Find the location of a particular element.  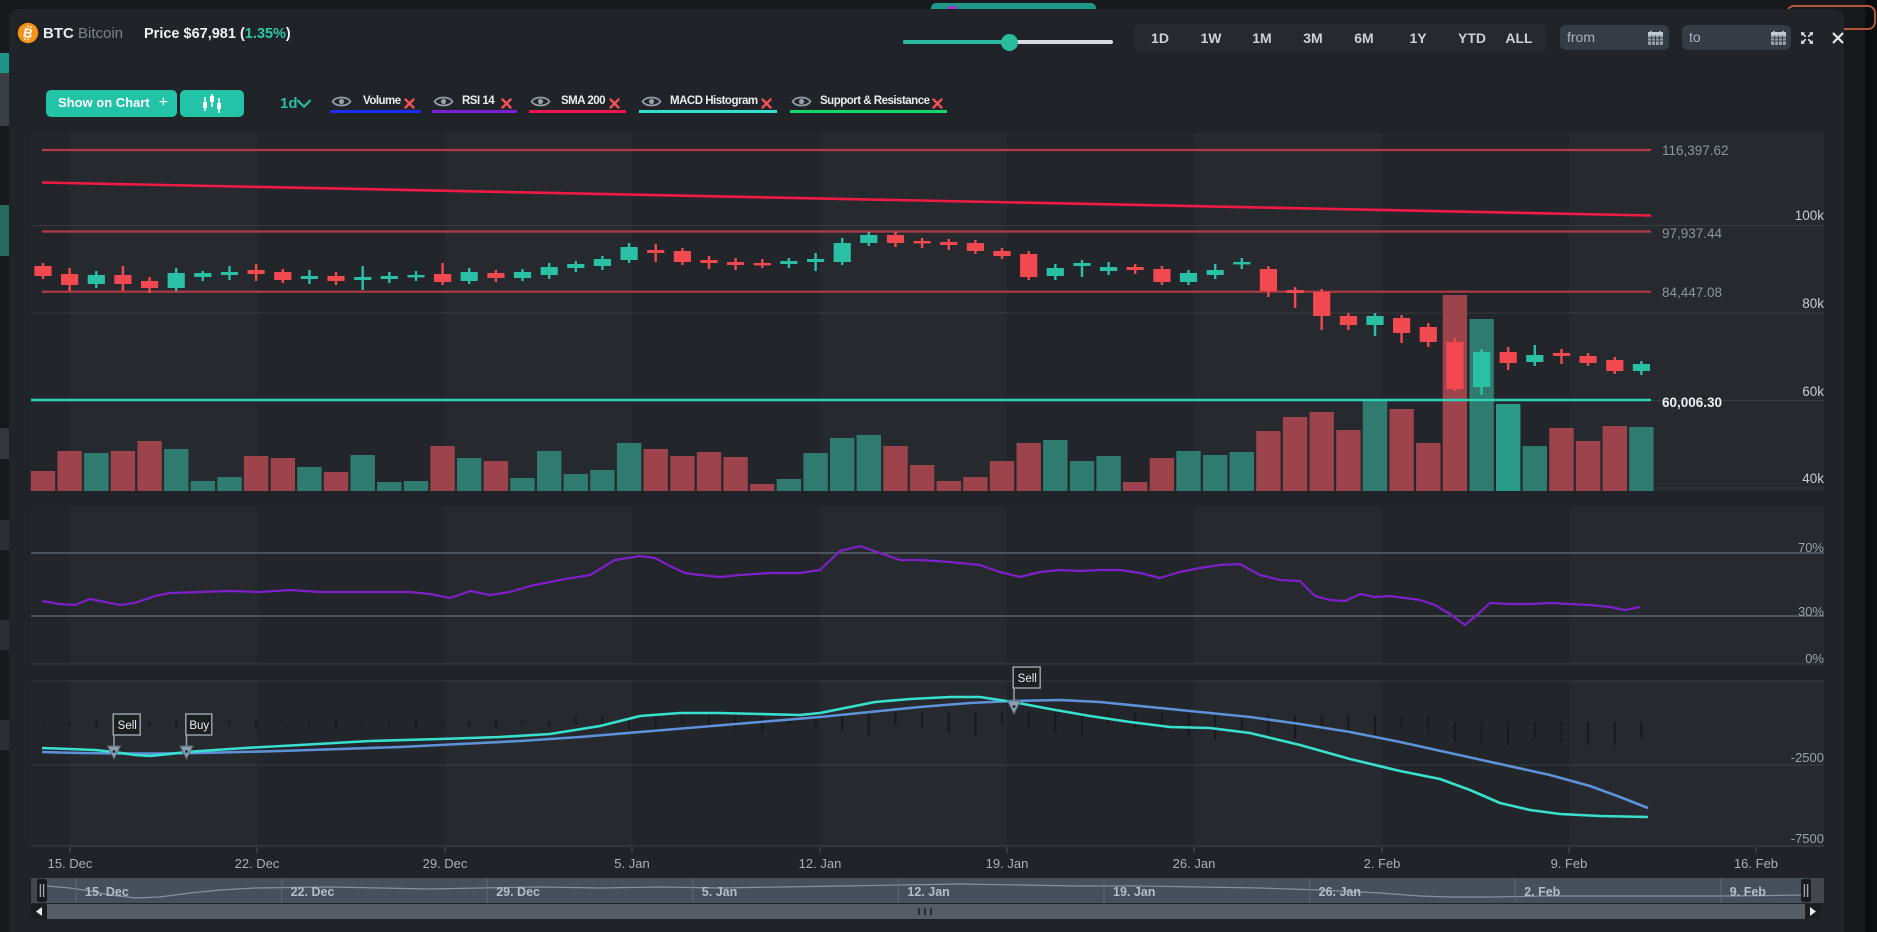

svg-text: 40k is located at coordinates (1813, 478).